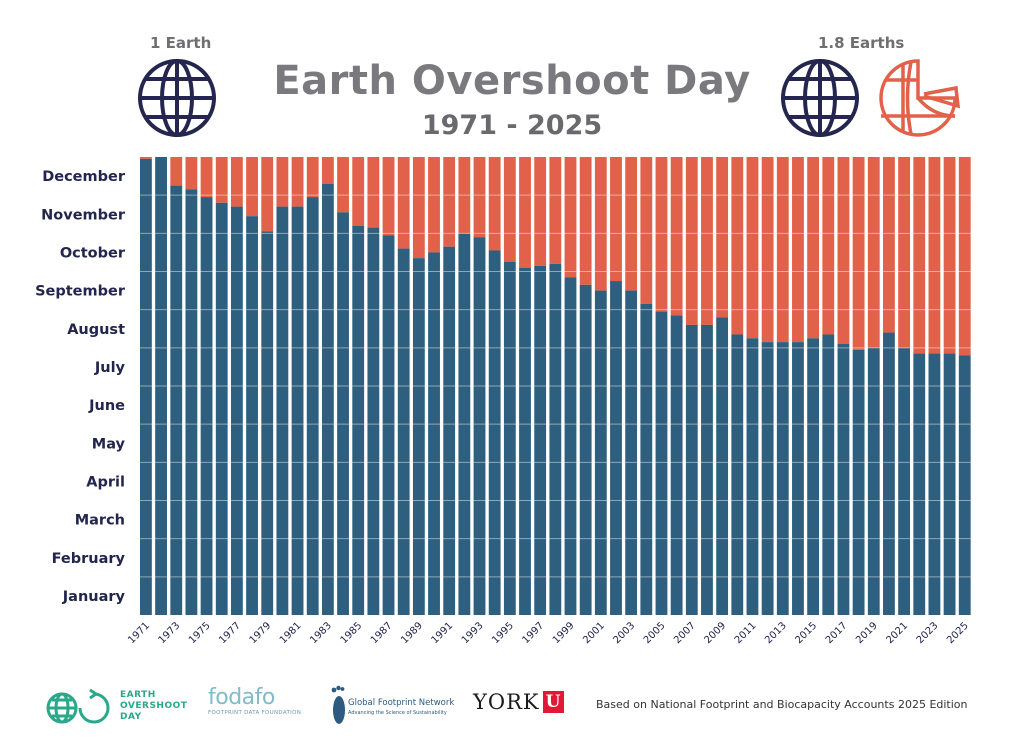  I want to click on gfn-logo-name: Global Footprint Network, so click(401, 703).